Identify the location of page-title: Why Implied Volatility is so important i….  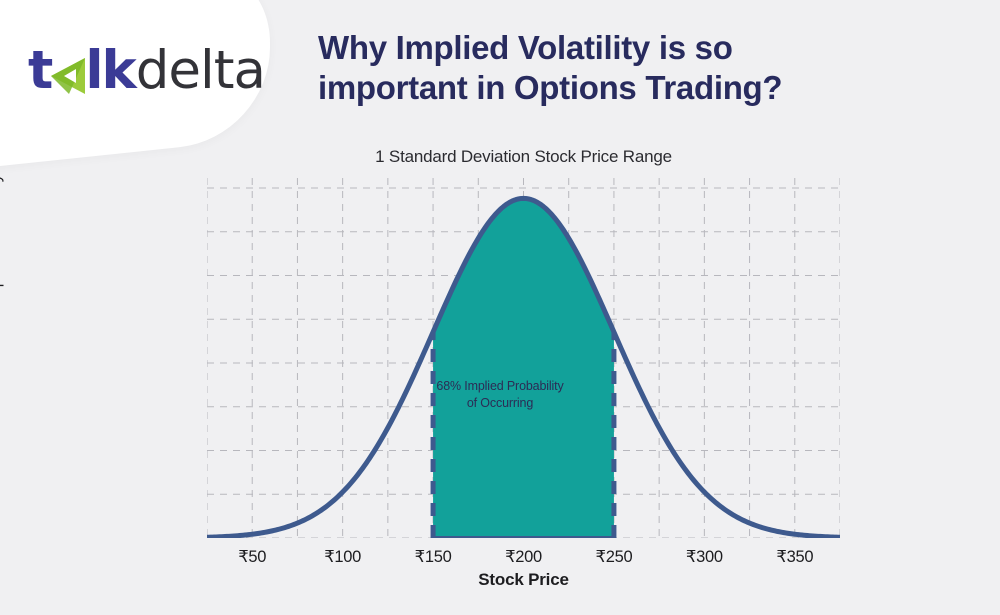
(648, 68).